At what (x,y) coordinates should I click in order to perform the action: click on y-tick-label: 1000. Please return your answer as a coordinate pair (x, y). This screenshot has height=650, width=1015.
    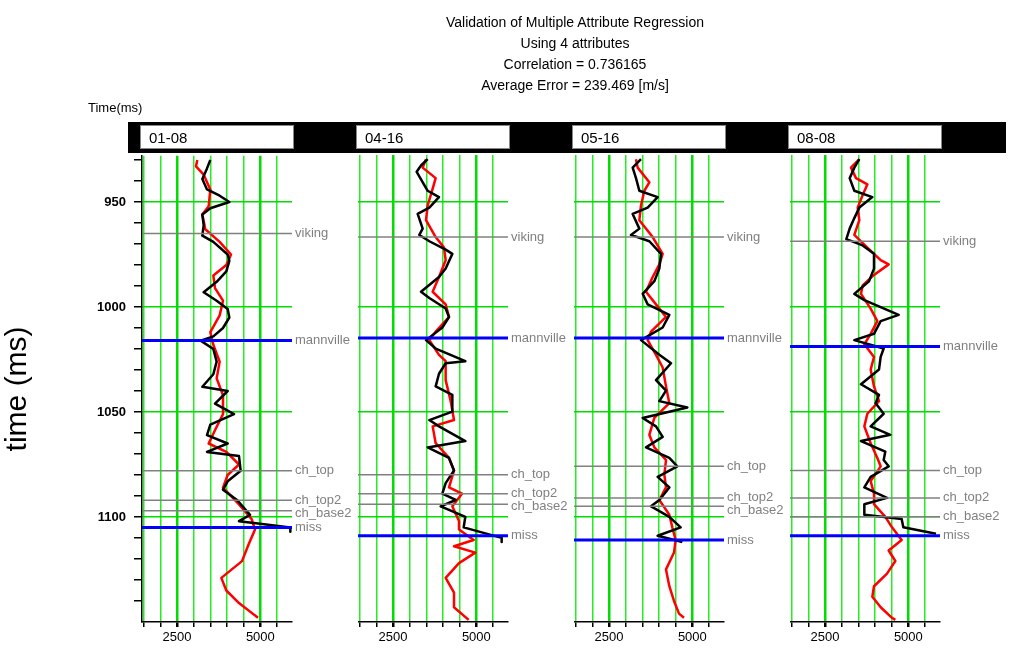
    Looking at the image, I should click on (111, 306).